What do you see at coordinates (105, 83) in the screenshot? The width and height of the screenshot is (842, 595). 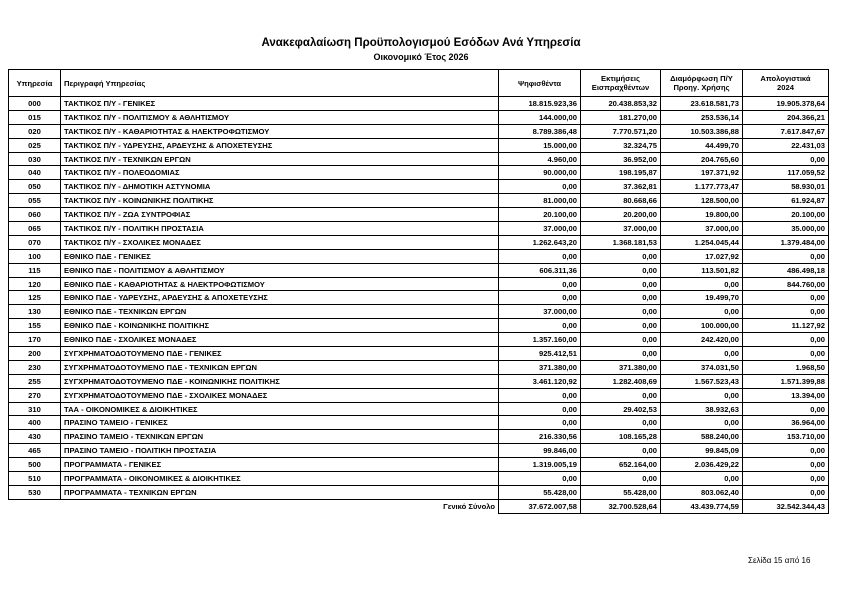 I see `header-line: Περιγραφή Υπηρεσίας` at bounding box center [105, 83].